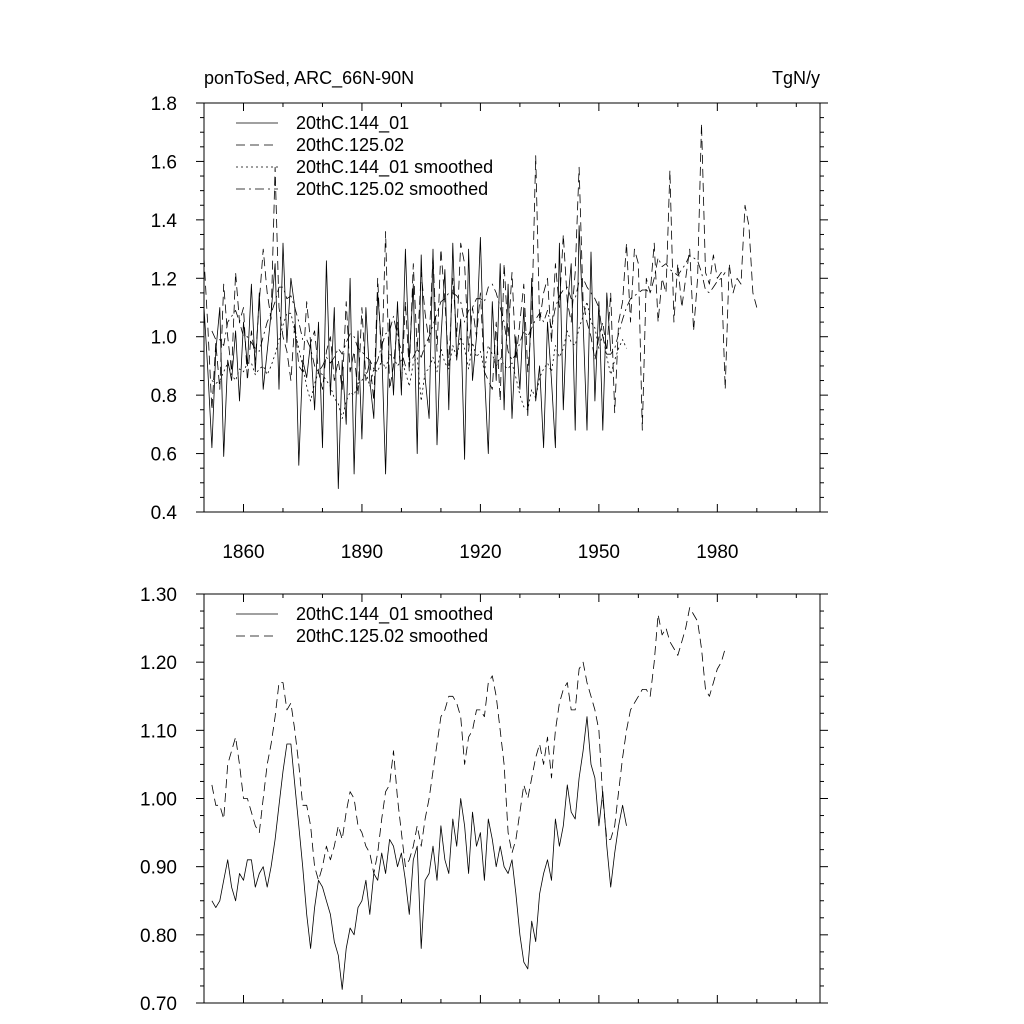 This screenshot has width=1024, height=1024. I want to click on y-tick-label: 1.8, so click(164, 104).